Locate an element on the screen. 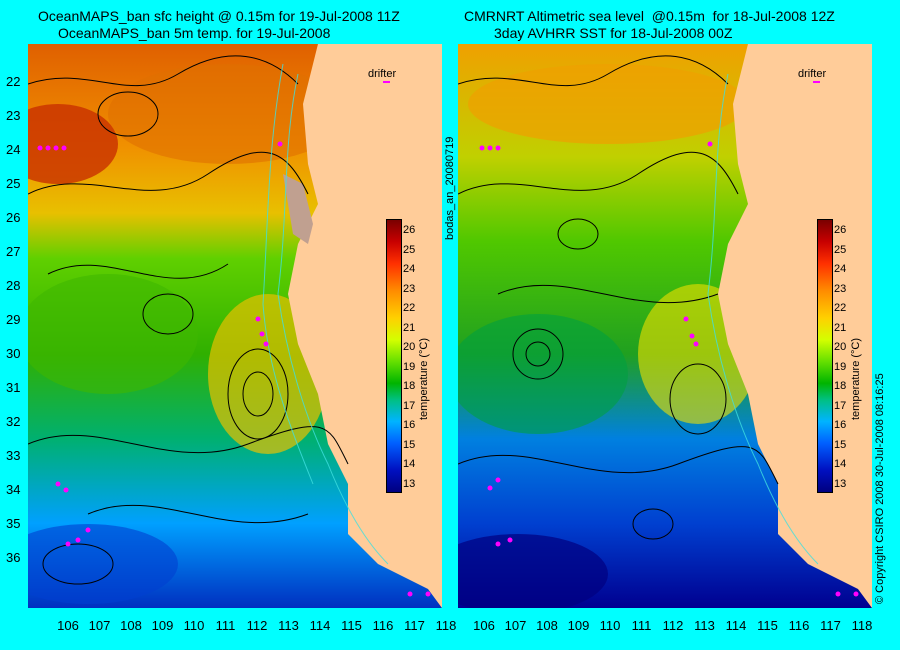 The image size is (900, 650). left-drifter-label: drifter is located at coordinates (382, 74).